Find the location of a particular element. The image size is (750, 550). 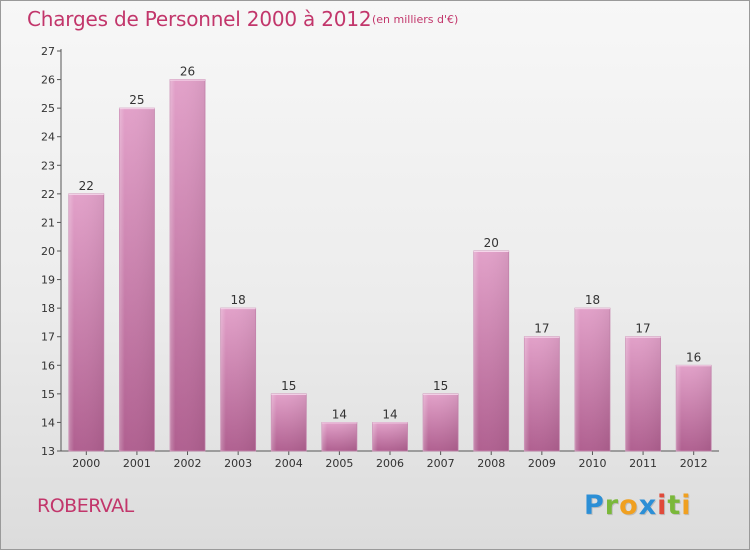

y-tick-label: 17 is located at coordinates (48, 337).